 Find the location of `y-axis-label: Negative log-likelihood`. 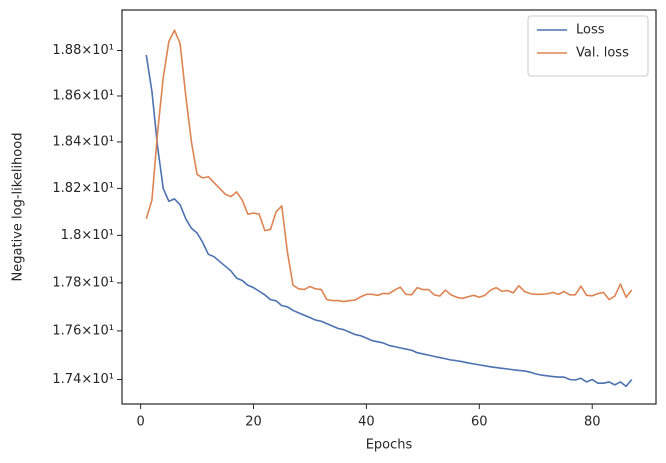

y-axis-label: Negative log-likelihood is located at coordinates (18, 207).